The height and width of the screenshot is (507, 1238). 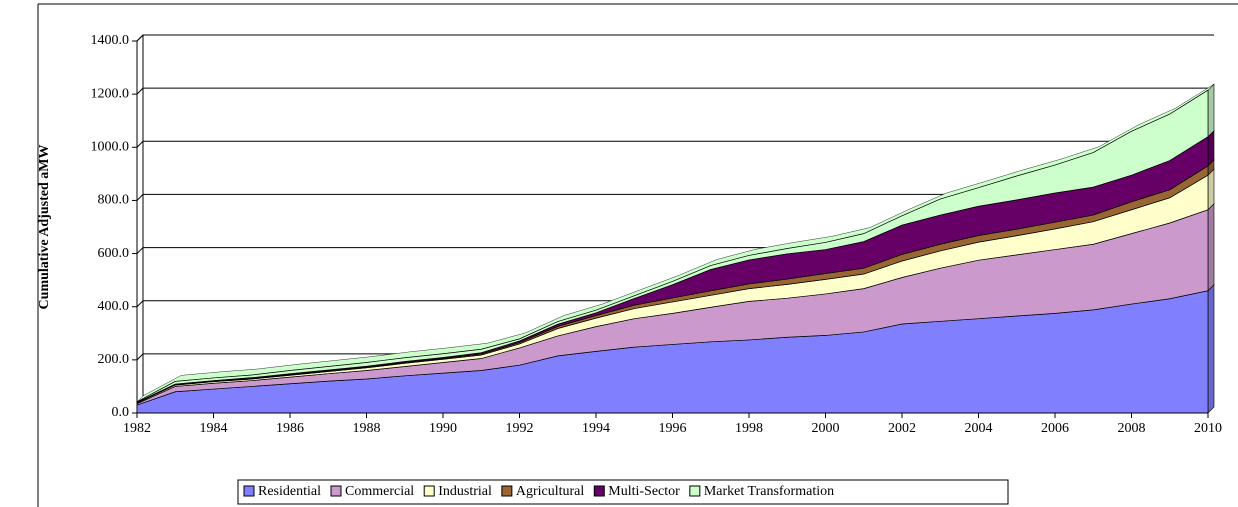 I want to click on legend-label: Residential, so click(x=289, y=491).